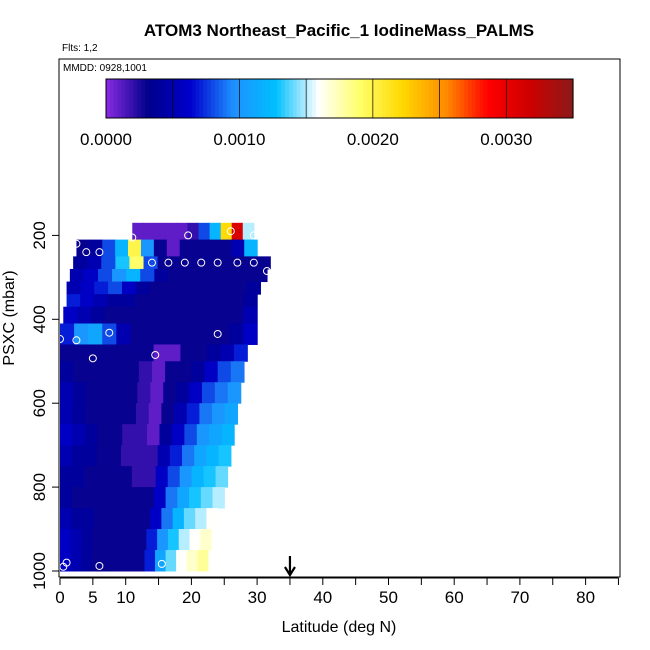 This screenshot has height=650, width=650. Describe the element at coordinates (322, 597) in the screenshot. I see `x-tick-label: 40` at that location.